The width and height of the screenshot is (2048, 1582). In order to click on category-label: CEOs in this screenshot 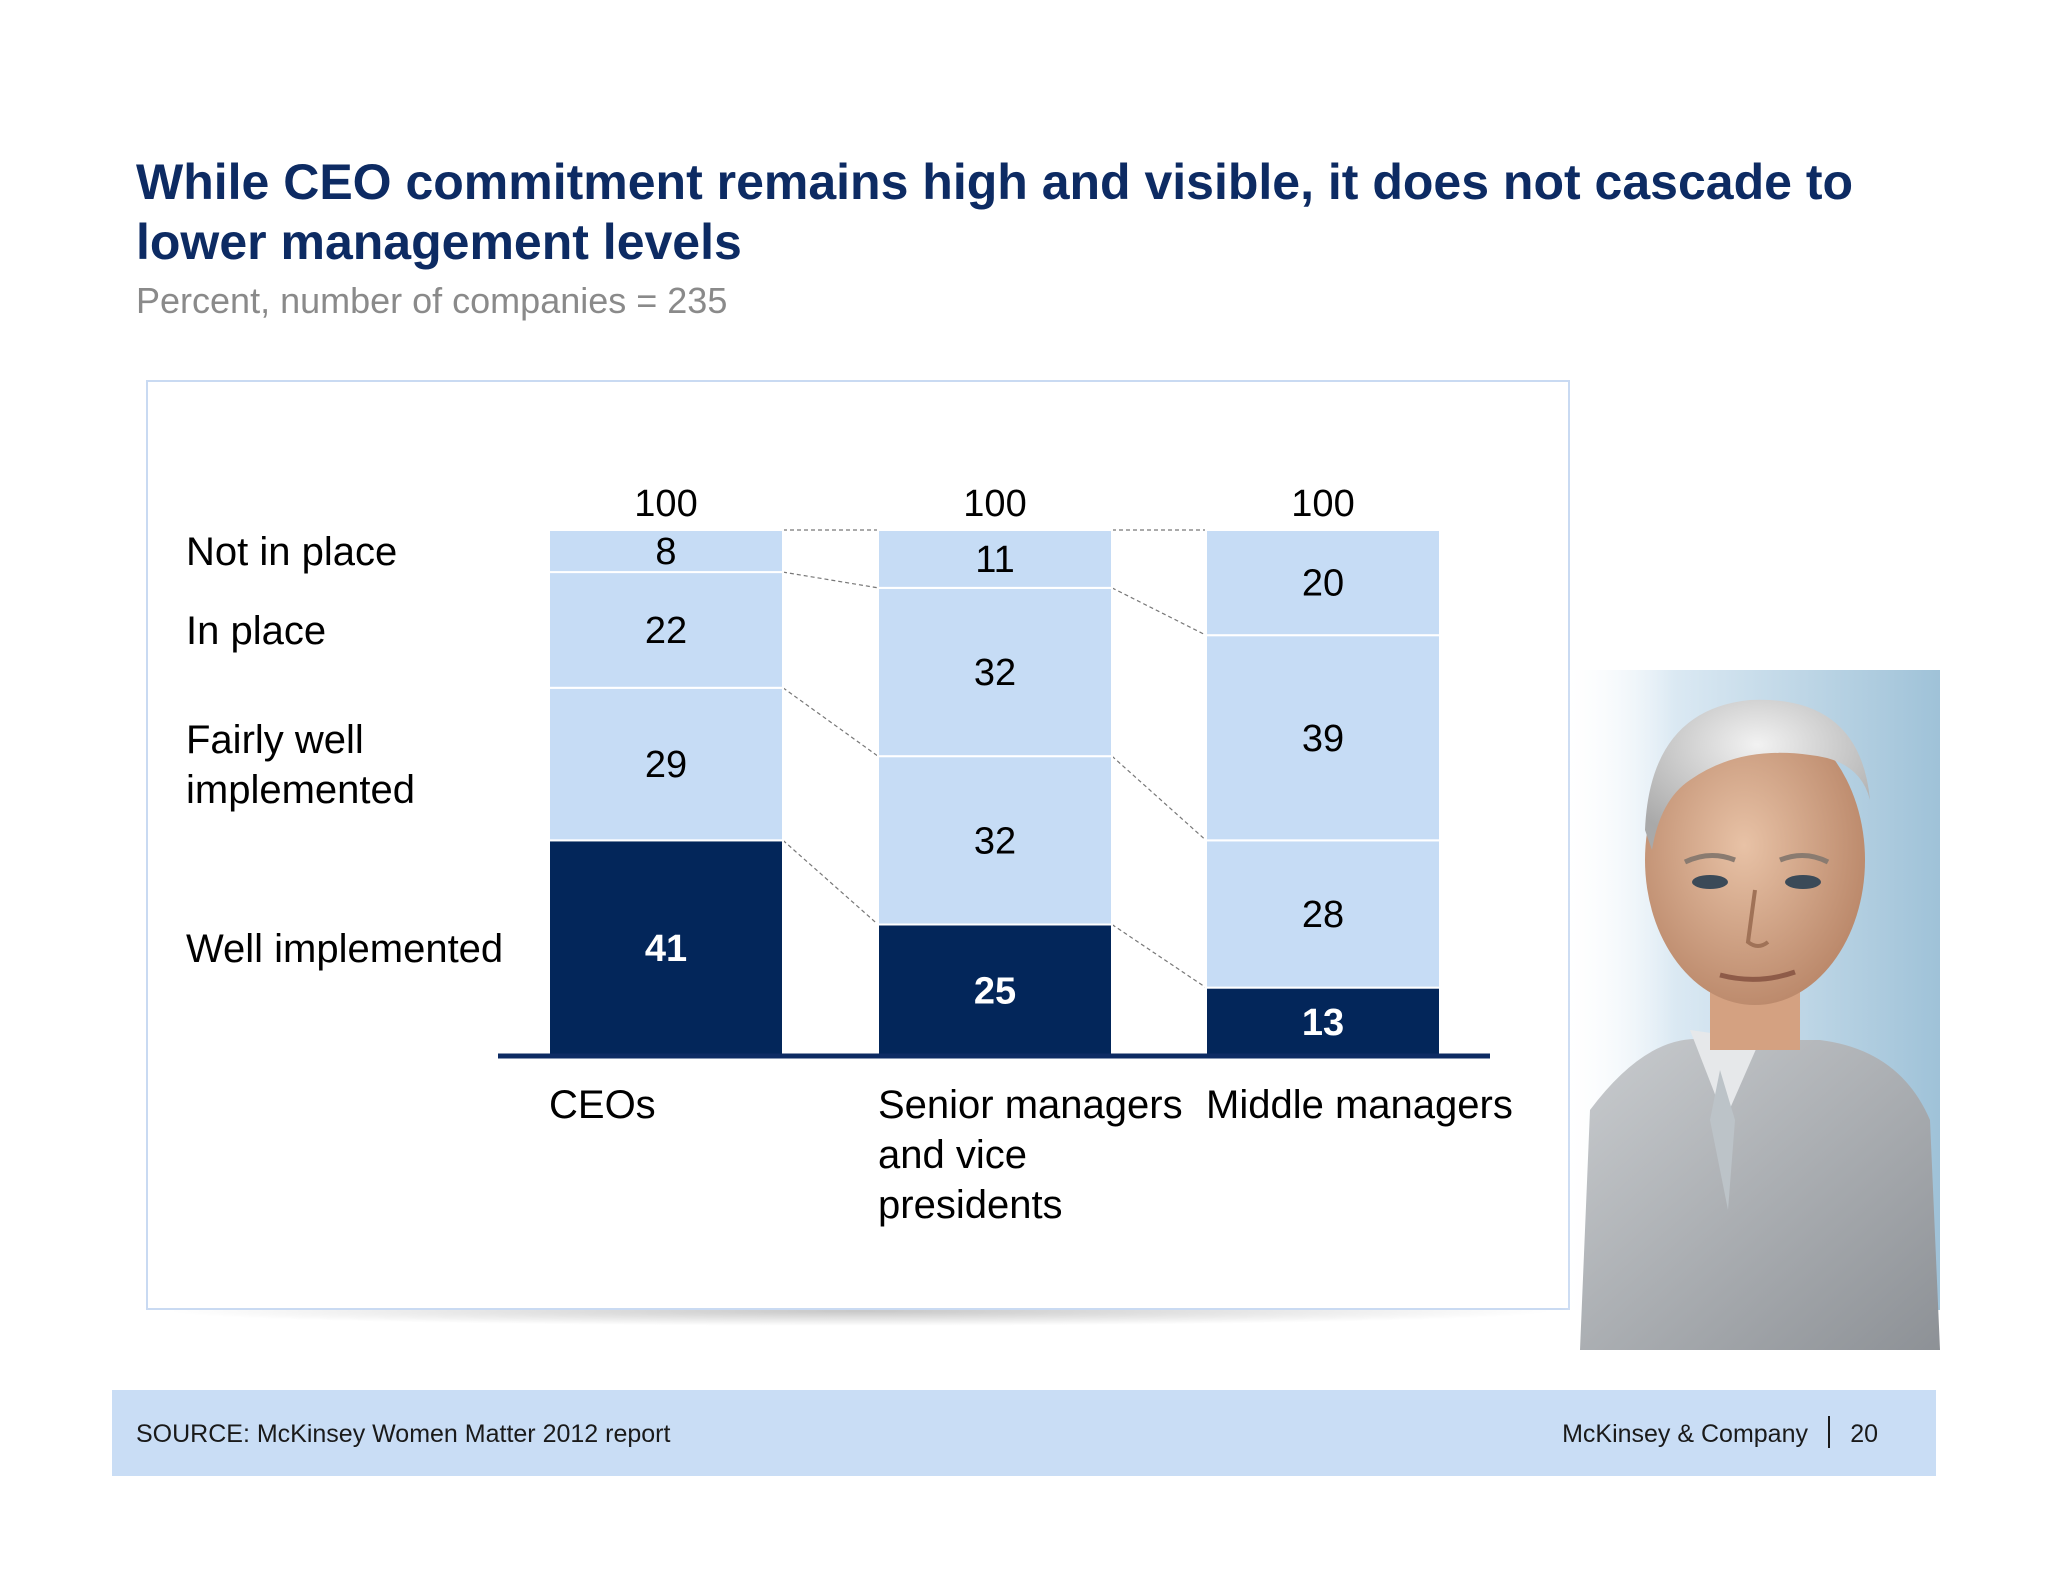, I will do `click(602, 1105)`.